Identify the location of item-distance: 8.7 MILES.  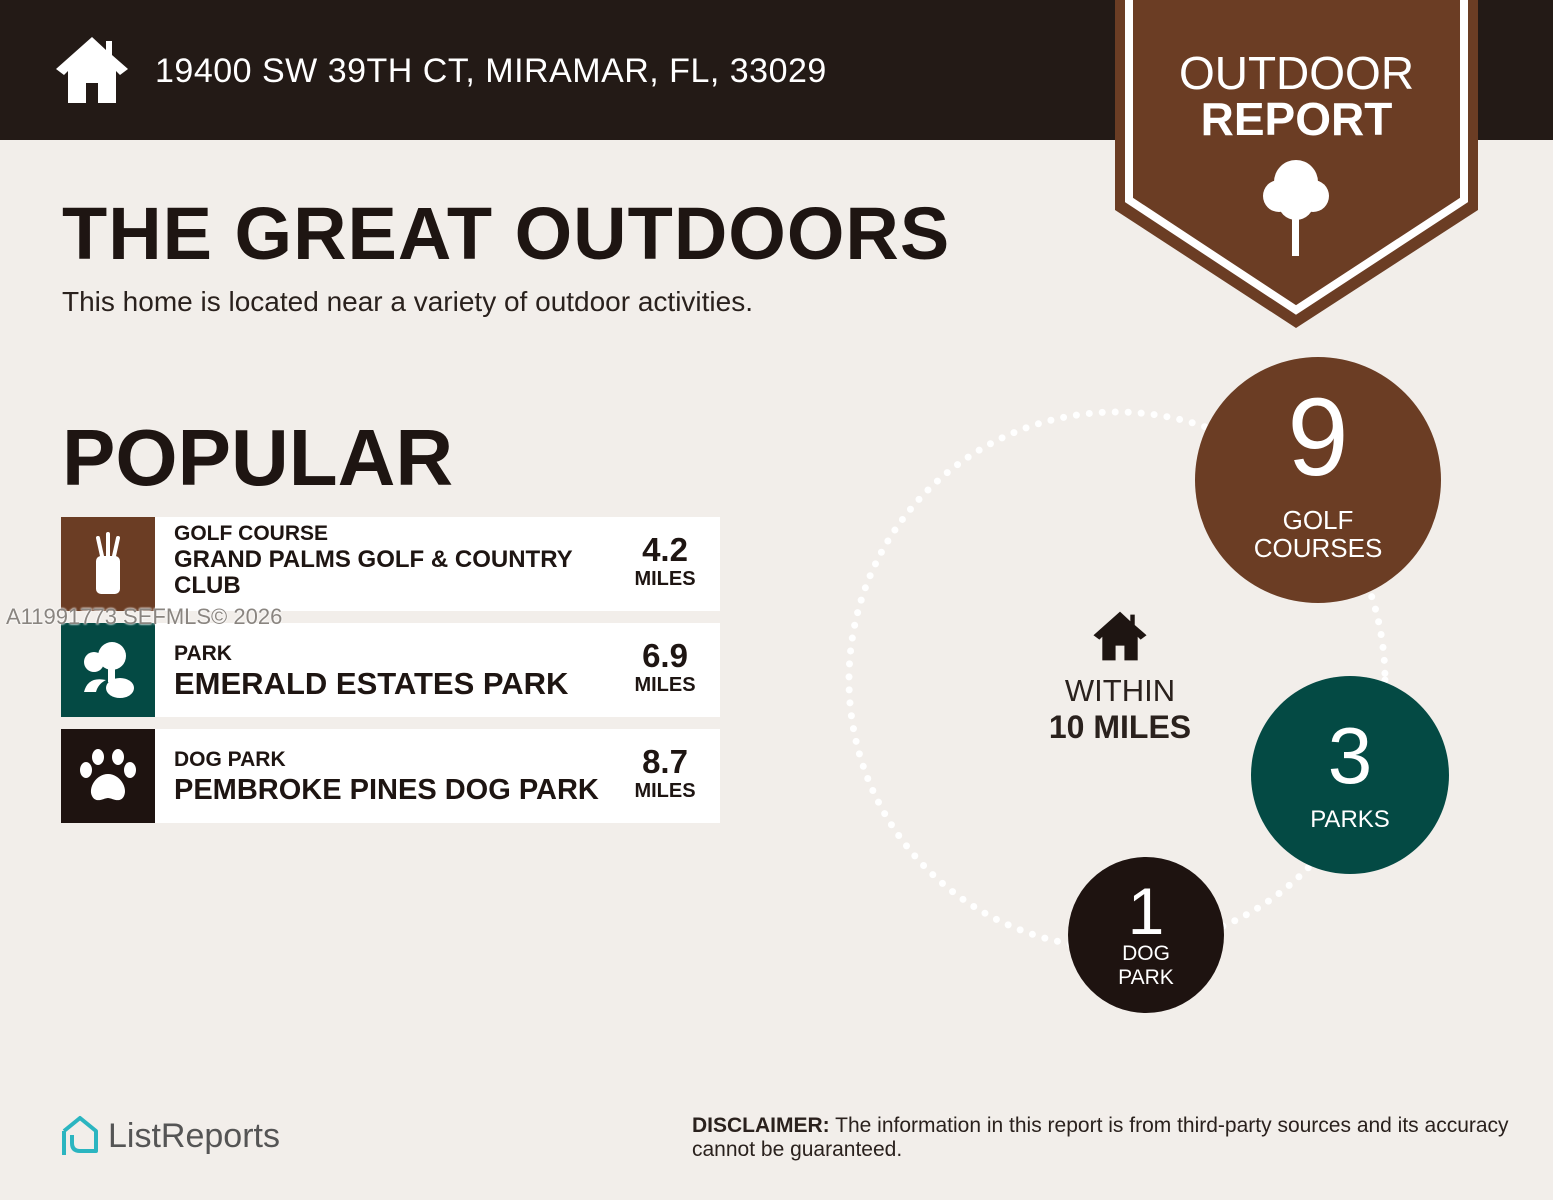
(665, 774).